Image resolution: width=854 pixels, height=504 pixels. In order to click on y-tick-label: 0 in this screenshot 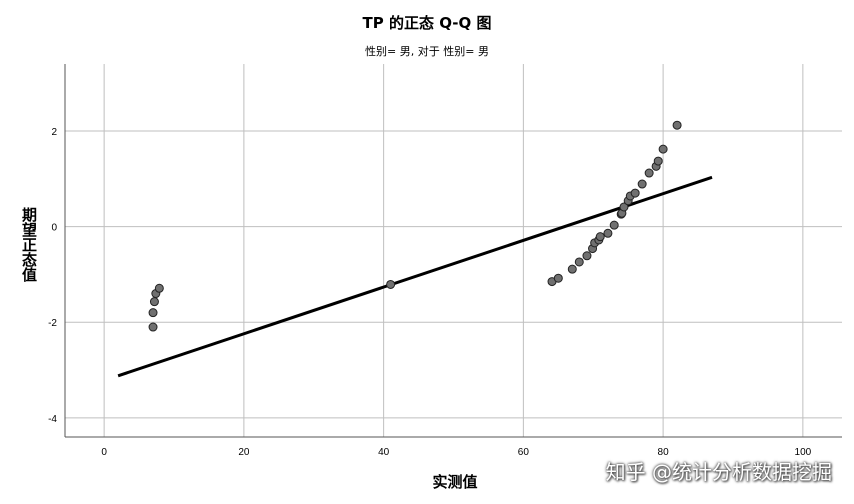, I will do `click(54, 228)`.